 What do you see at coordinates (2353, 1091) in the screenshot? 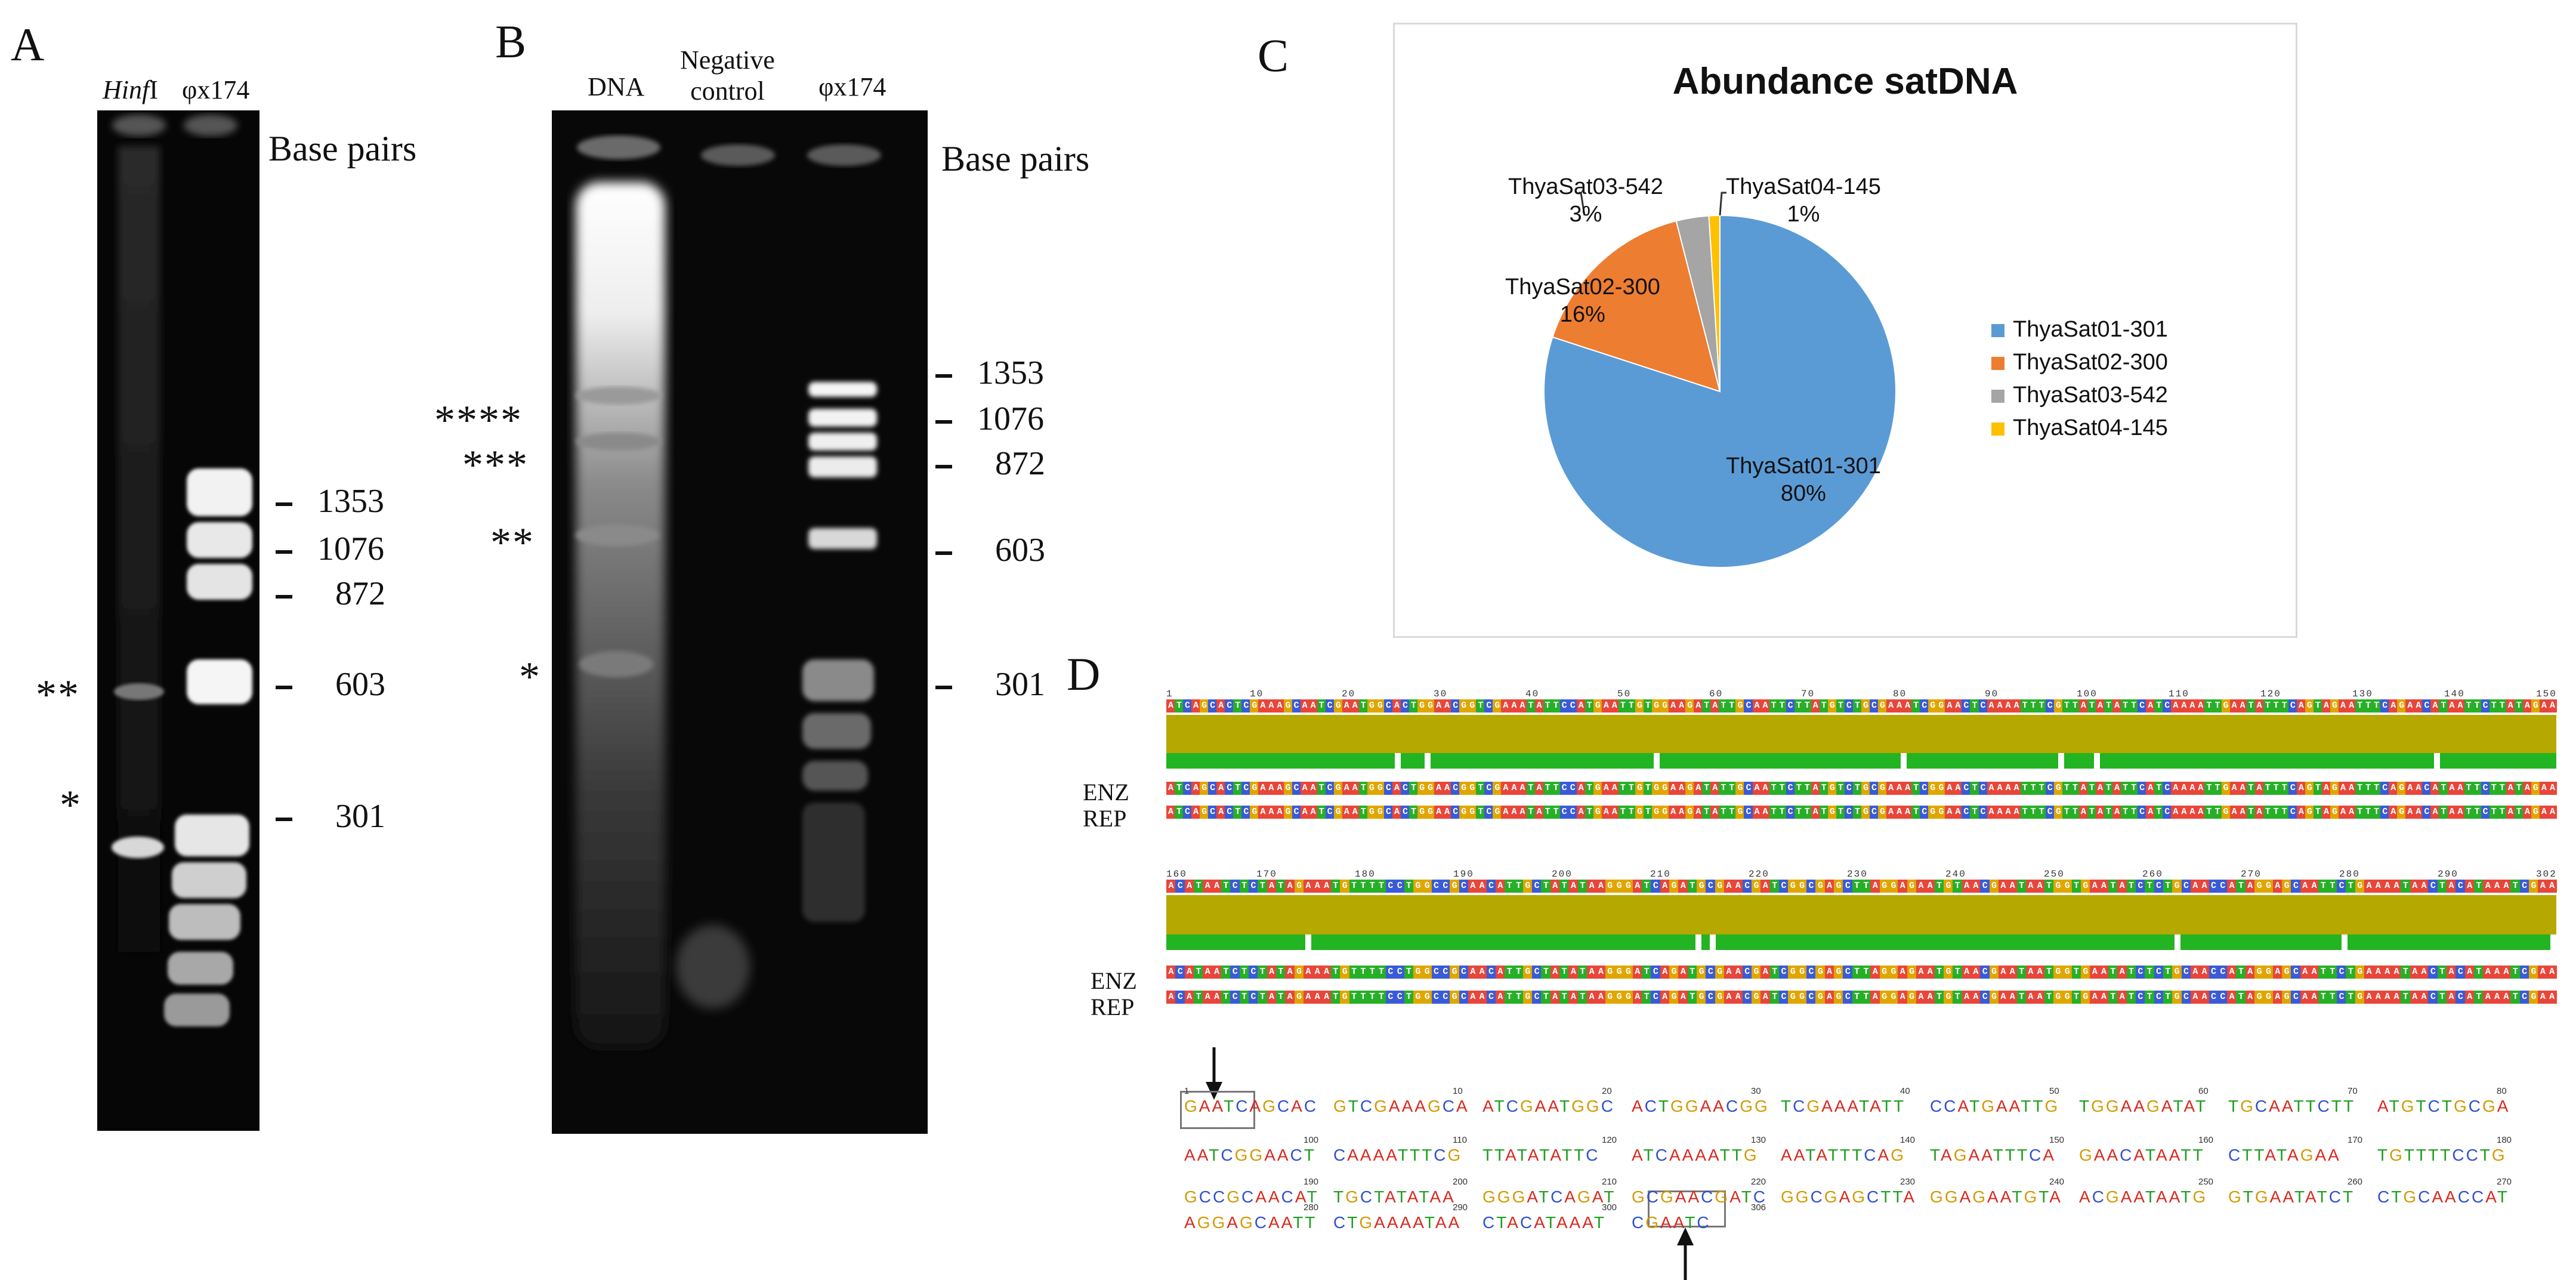
I see `consensus-ruler-label: 70` at bounding box center [2353, 1091].